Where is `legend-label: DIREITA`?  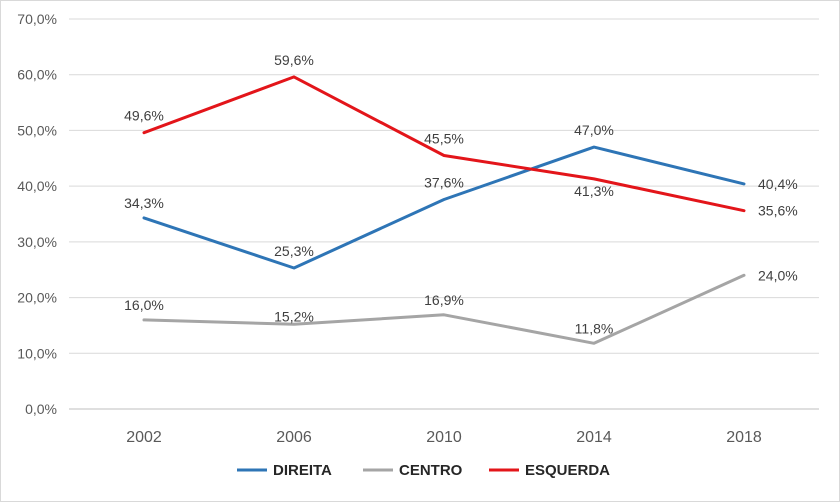 legend-label: DIREITA is located at coordinates (302, 470).